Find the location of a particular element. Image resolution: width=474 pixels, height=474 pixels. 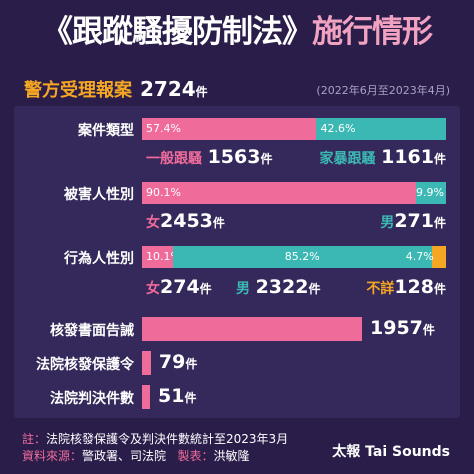

total-reports: 警方受理報案 2724件 is located at coordinates (116, 89).